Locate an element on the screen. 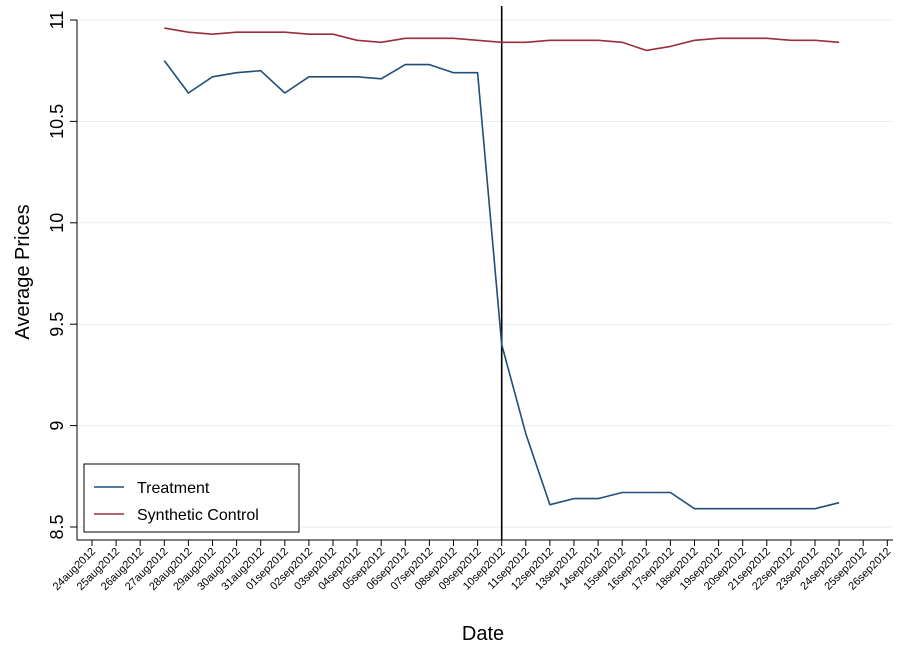 The image size is (898, 648). legend-box is located at coordinates (191, 498).